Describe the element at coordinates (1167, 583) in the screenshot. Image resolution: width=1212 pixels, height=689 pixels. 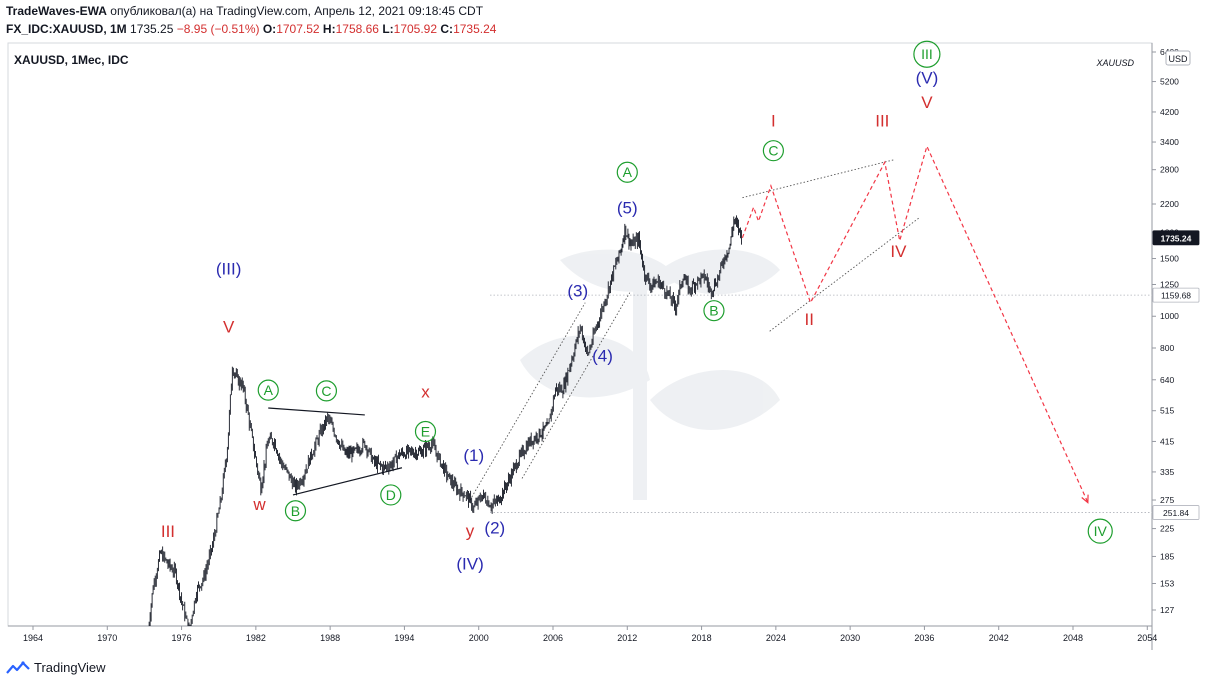
I see `price-tick-label: 153` at that location.